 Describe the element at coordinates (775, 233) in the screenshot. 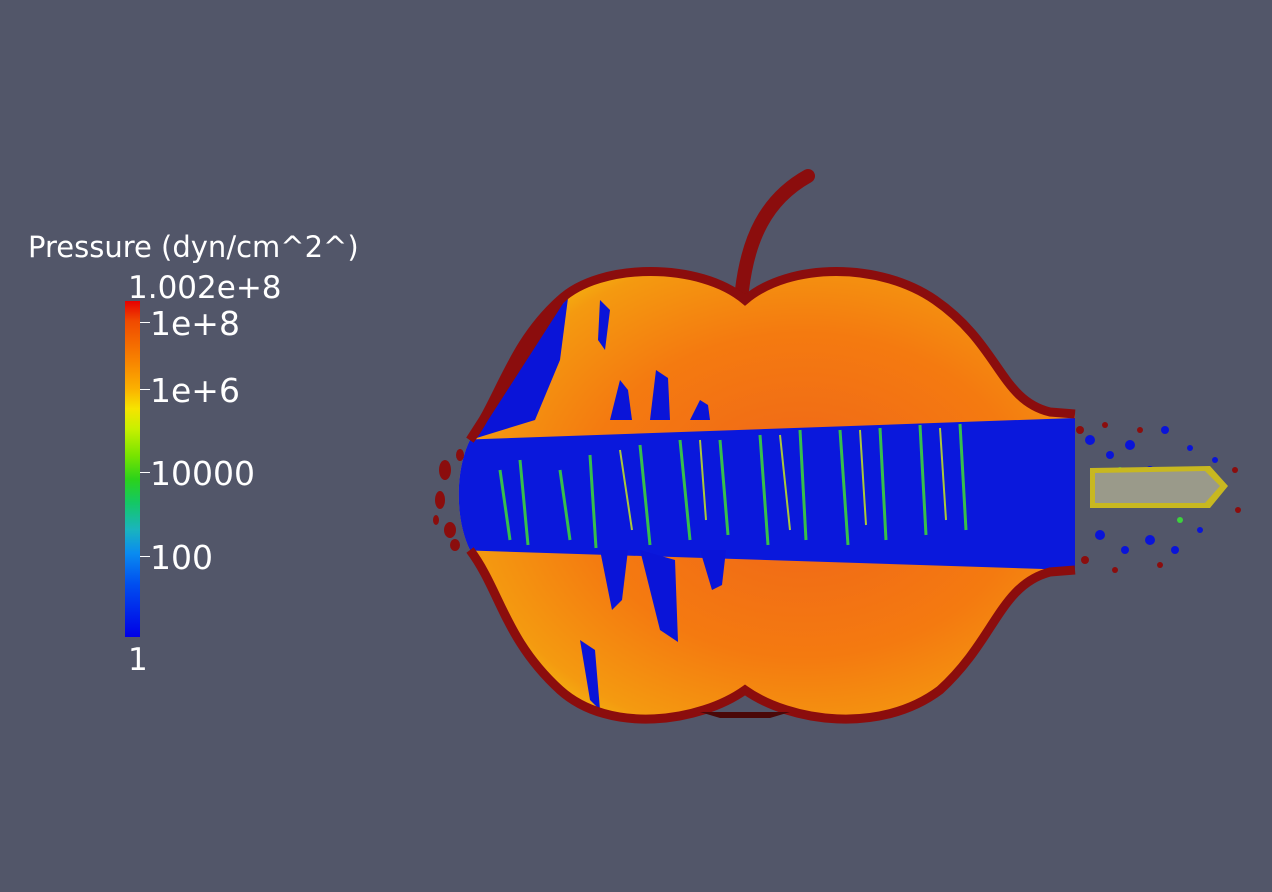

I see `apple-stem` at that location.